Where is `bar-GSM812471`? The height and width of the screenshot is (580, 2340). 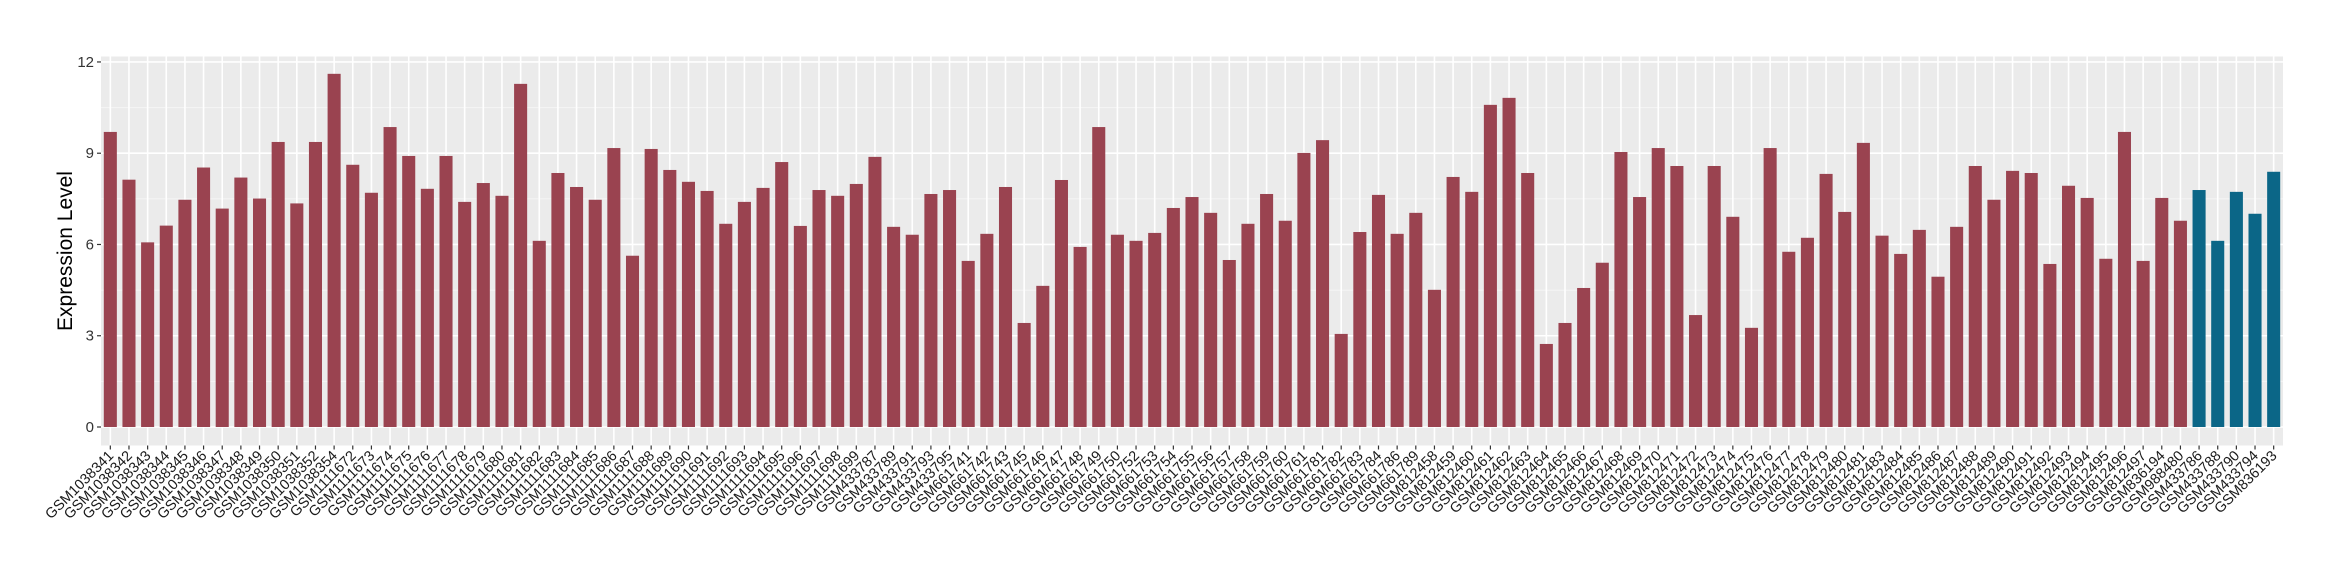
bar-GSM812471 is located at coordinates (1677, 296).